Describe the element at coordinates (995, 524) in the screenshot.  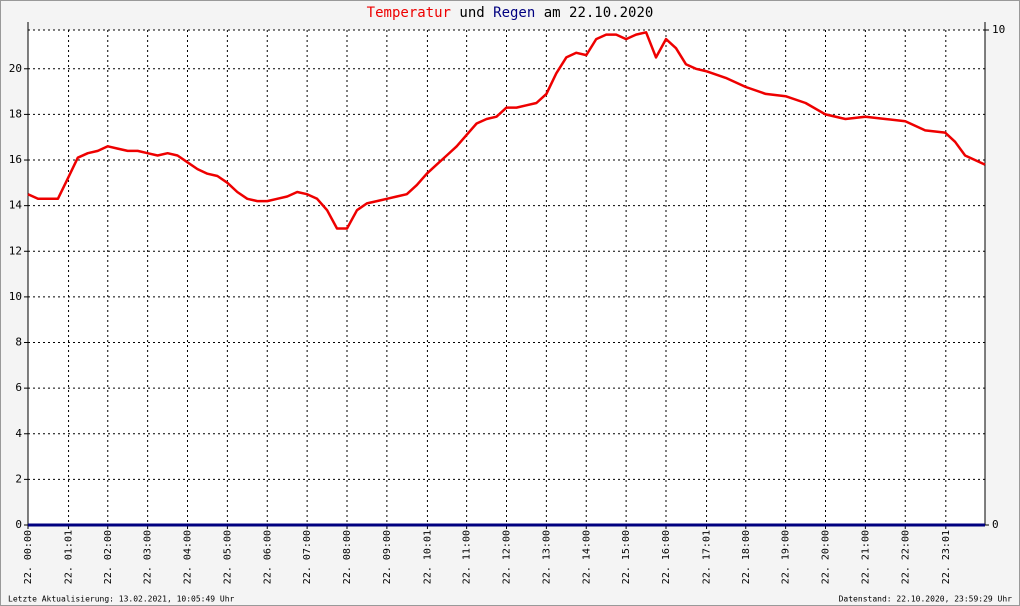
I see `y2-tick-label: 0` at that location.